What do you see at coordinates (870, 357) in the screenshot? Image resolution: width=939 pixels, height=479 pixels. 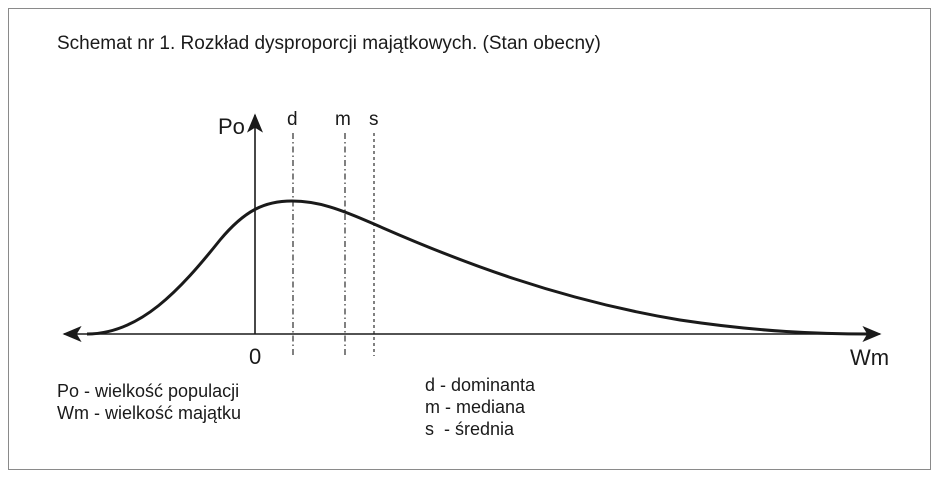 I see `x-axis-label: Wm` at bounding box center [870, 357].